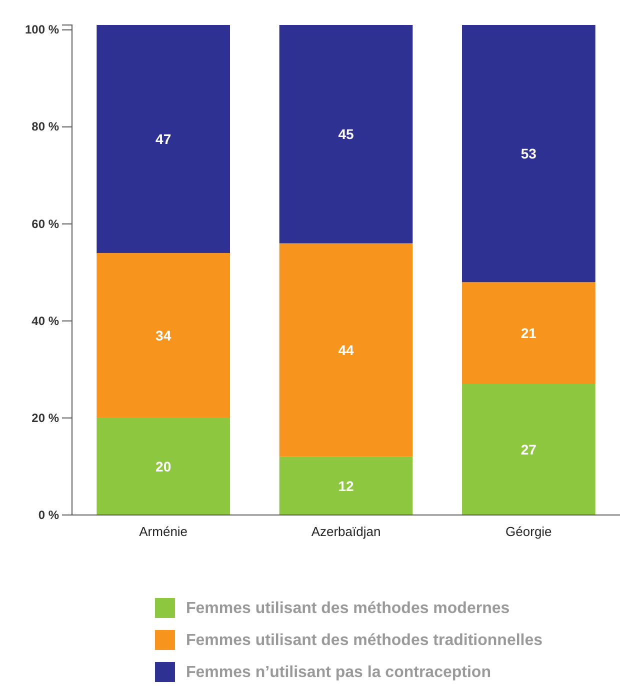  I want to click on data-label: 21, so click(528, 332).